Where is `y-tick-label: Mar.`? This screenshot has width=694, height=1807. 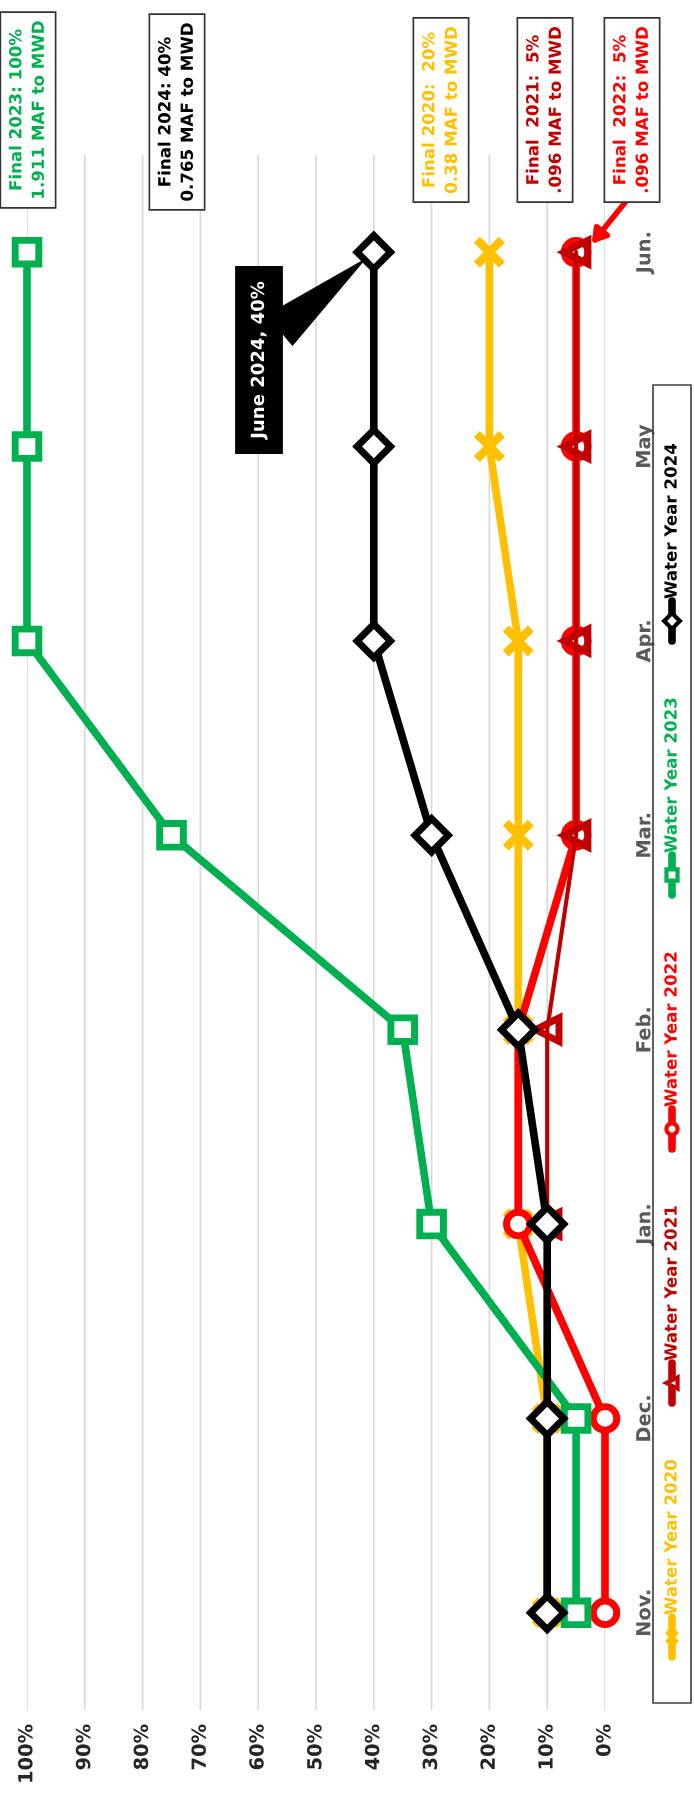
y-tick-label: Mar. is located at coordinates (643, 835).